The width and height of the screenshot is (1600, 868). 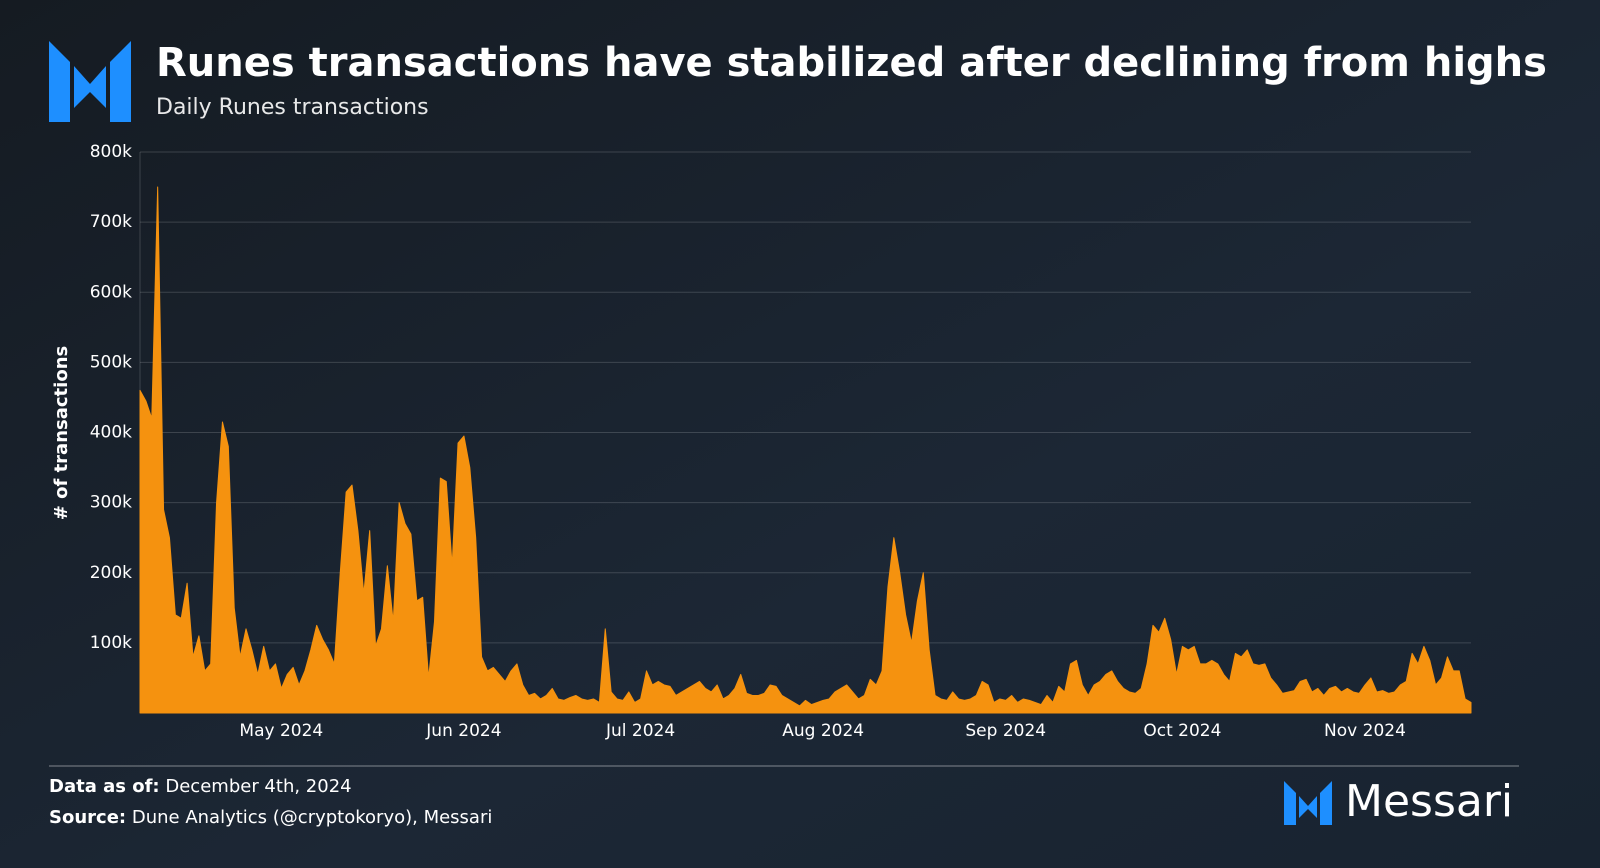 I want to click on y-tick-label: 700k, so click(x=111, y=222).